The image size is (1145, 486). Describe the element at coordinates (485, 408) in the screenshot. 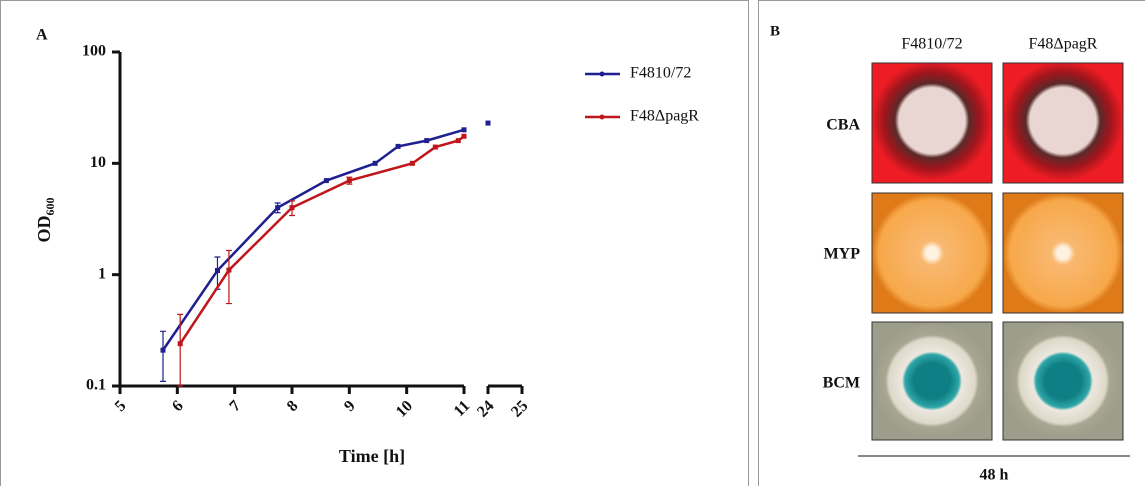

I see `x-tick-label: 24` at that location.